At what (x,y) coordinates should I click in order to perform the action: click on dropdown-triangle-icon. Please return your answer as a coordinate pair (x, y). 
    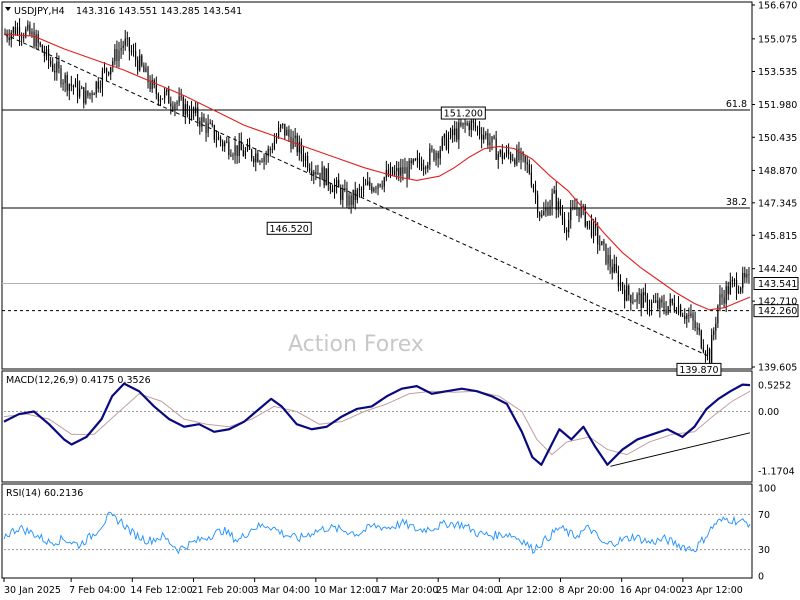
    Looking at the image, I should click on (8, 9).